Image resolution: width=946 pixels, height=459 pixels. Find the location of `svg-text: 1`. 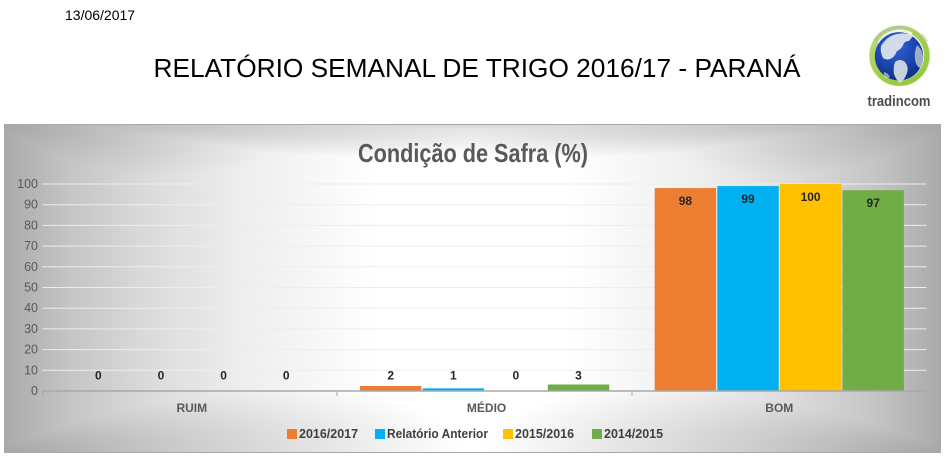

svg-text: 1 is located at coordinates (453, 376).